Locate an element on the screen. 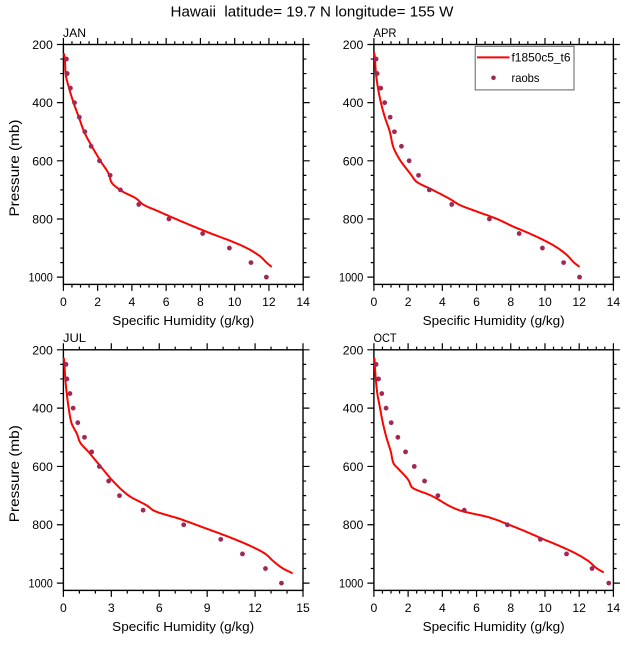 The height and width of the screenshot is (645, 625). svg-text: OCT is located at coordinates (386, 338).